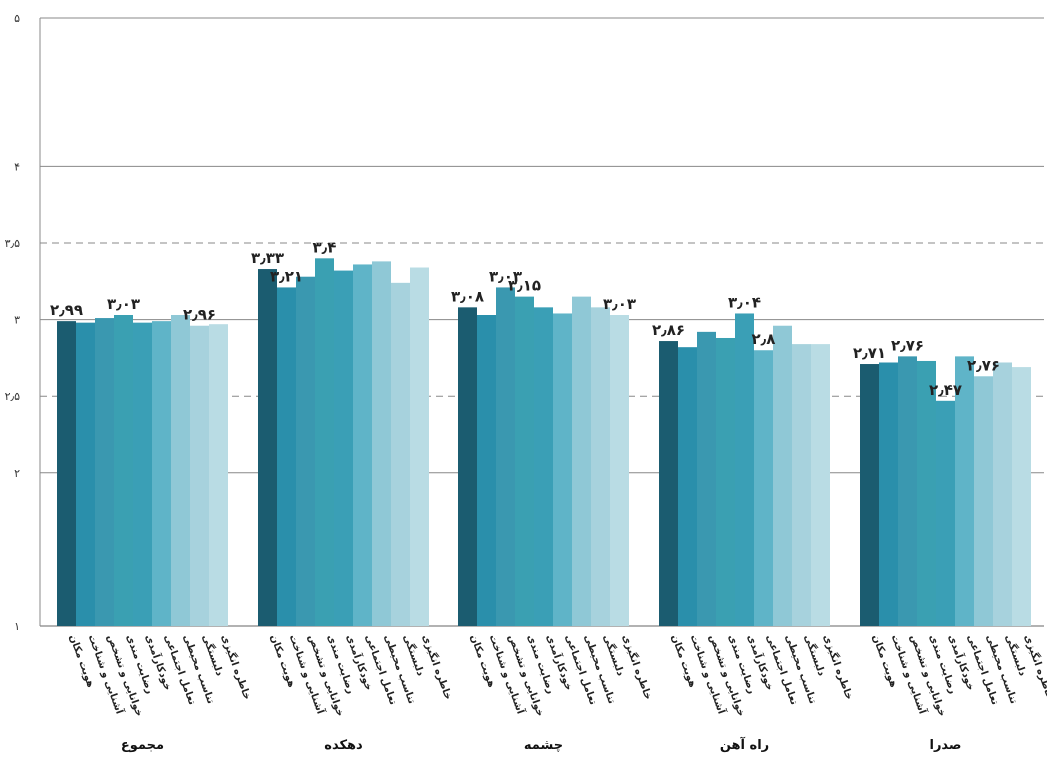  I want to click on data-label: ۲٫۹۶, so click(199, 315).